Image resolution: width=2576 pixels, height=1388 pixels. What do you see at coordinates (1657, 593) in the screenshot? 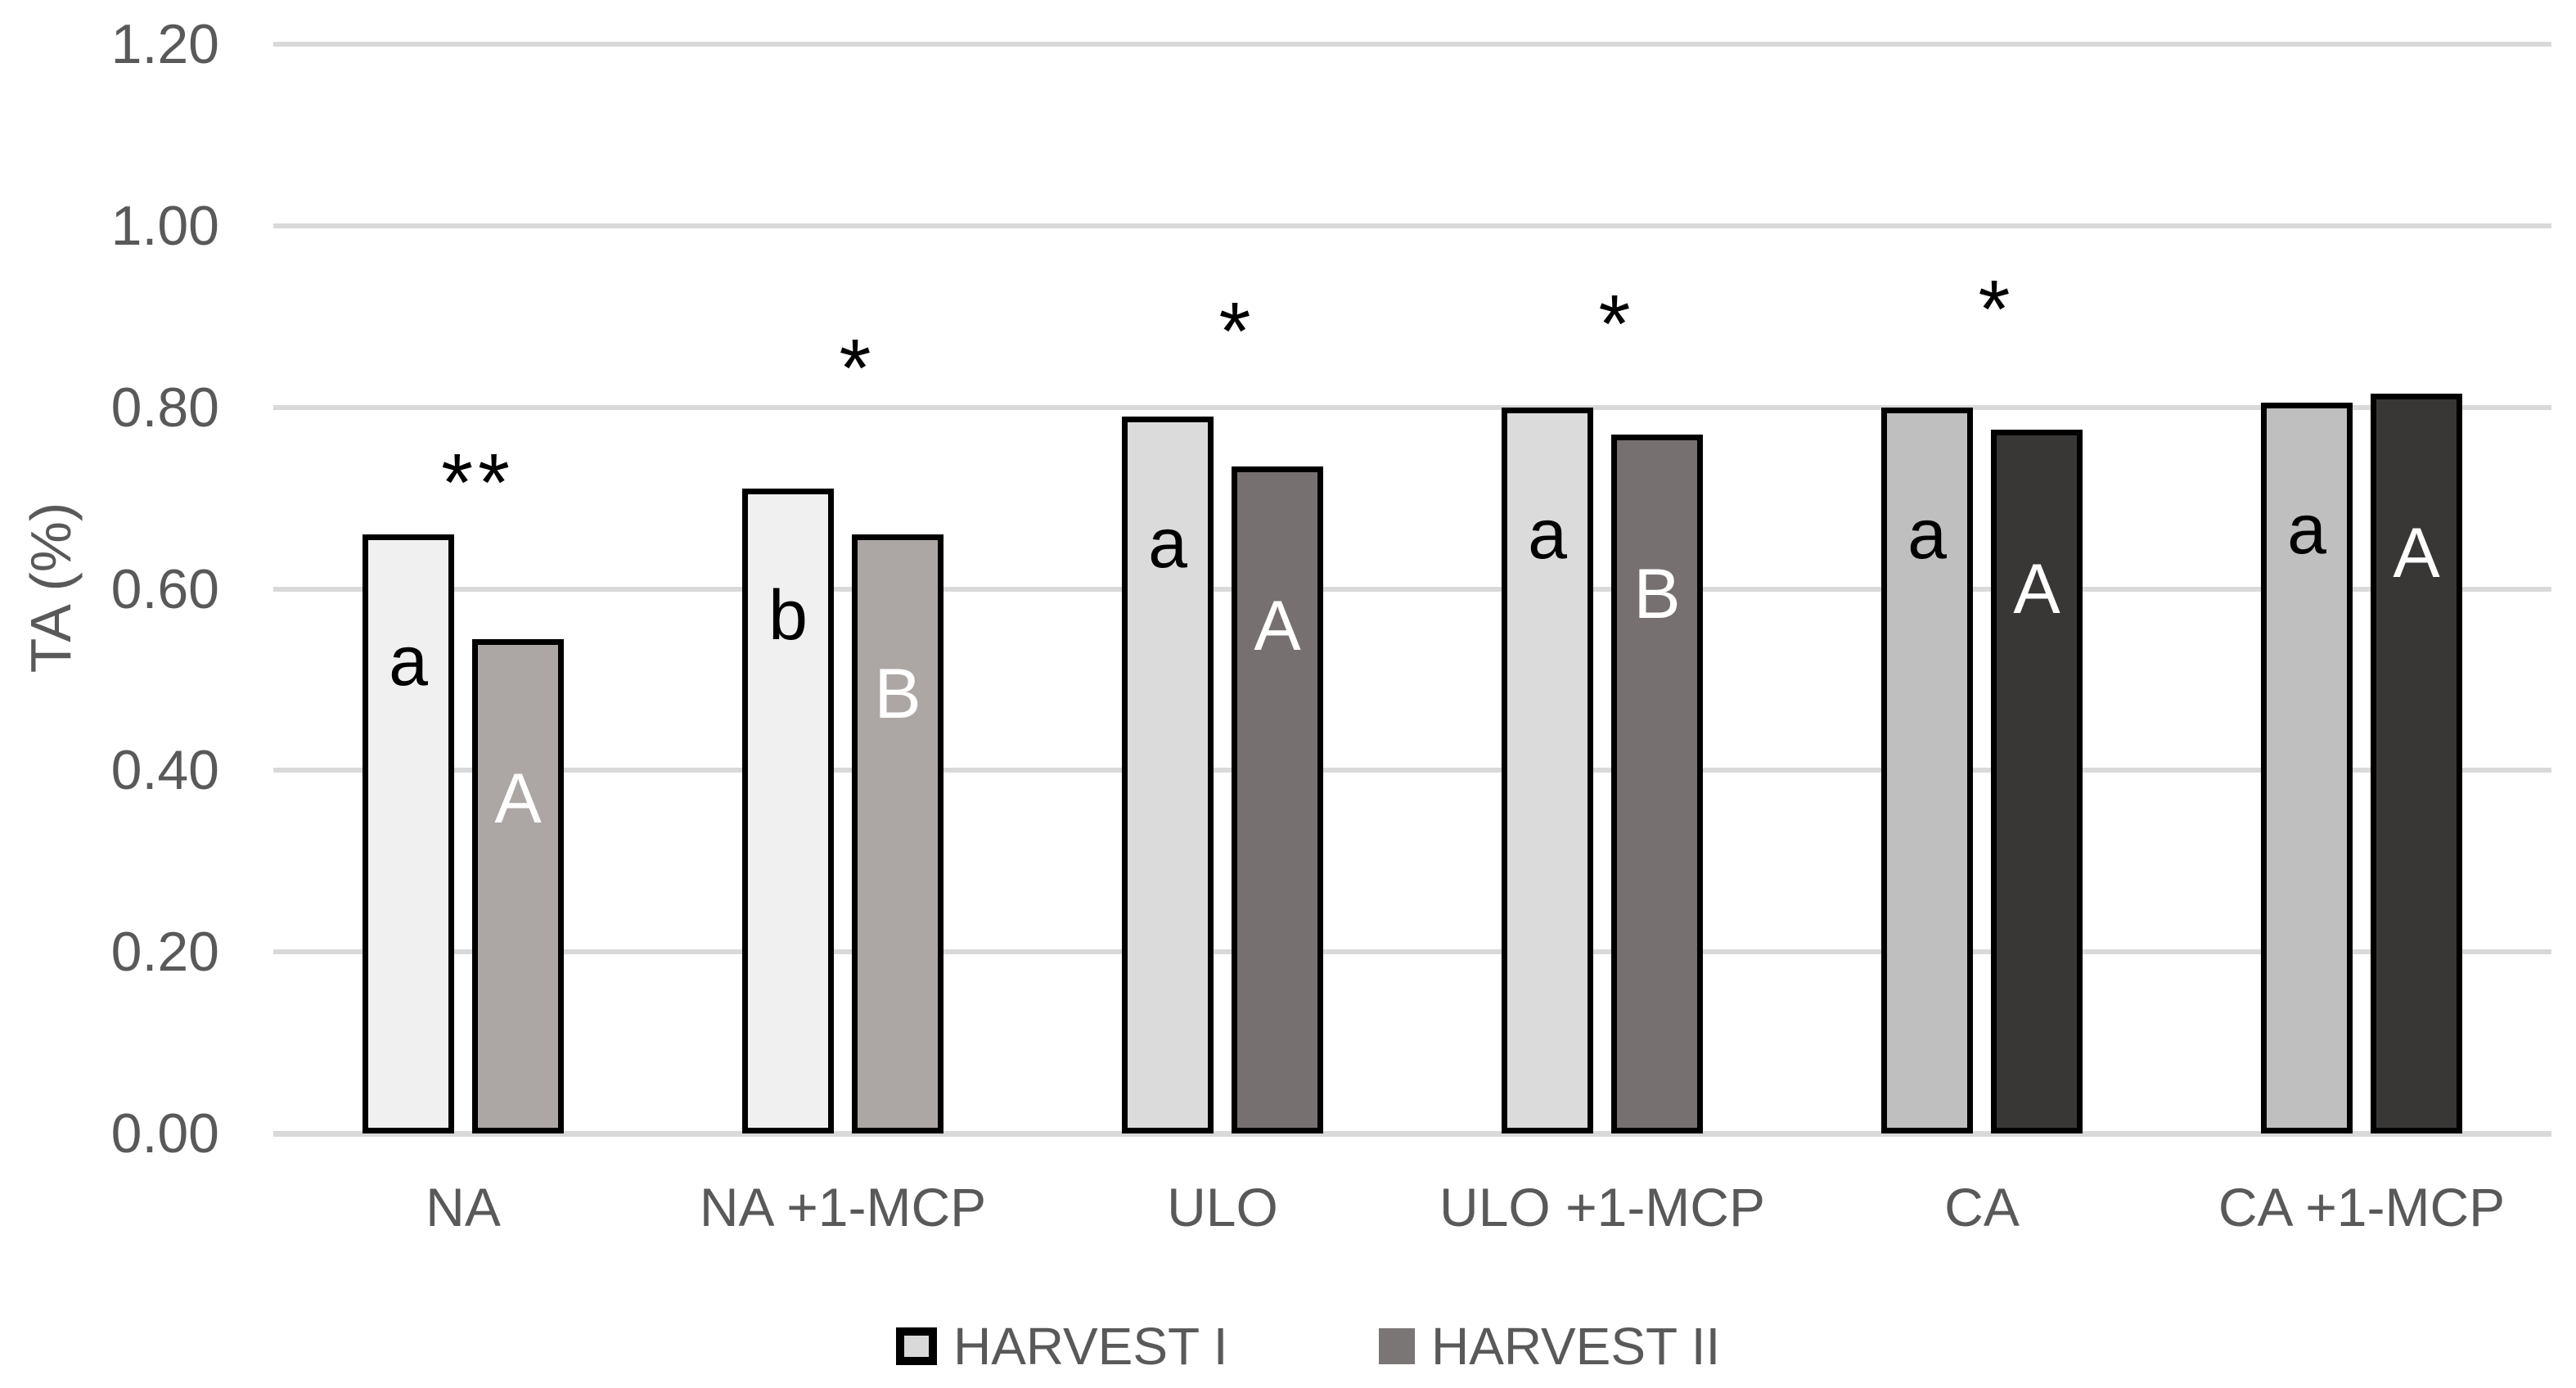
I see `bar-letter-harvest-ii-ulo-1-mcp: B` at bounding box center [1657, 593].